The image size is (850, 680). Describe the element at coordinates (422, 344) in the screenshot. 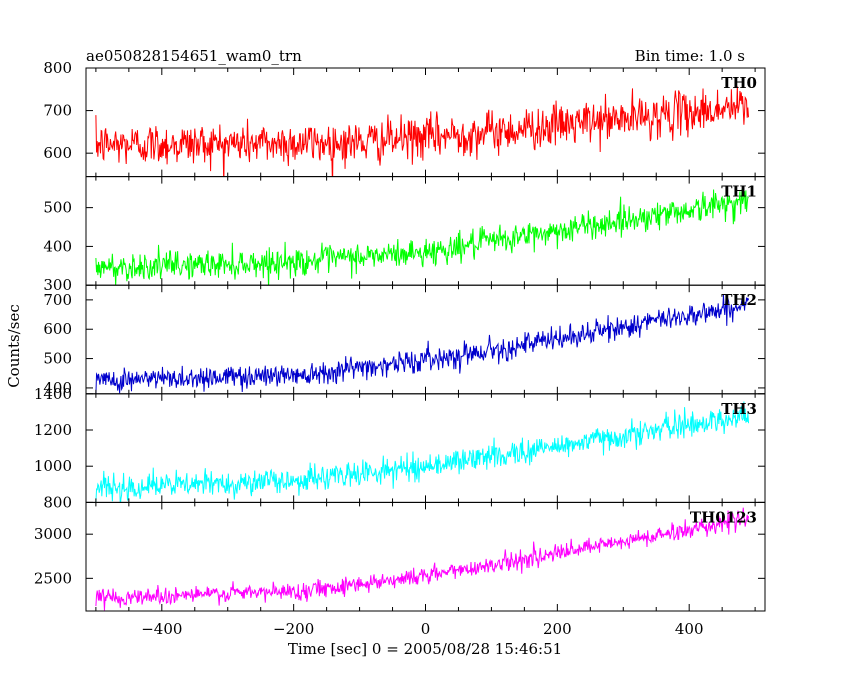

I see `series-line-th2` at that location.